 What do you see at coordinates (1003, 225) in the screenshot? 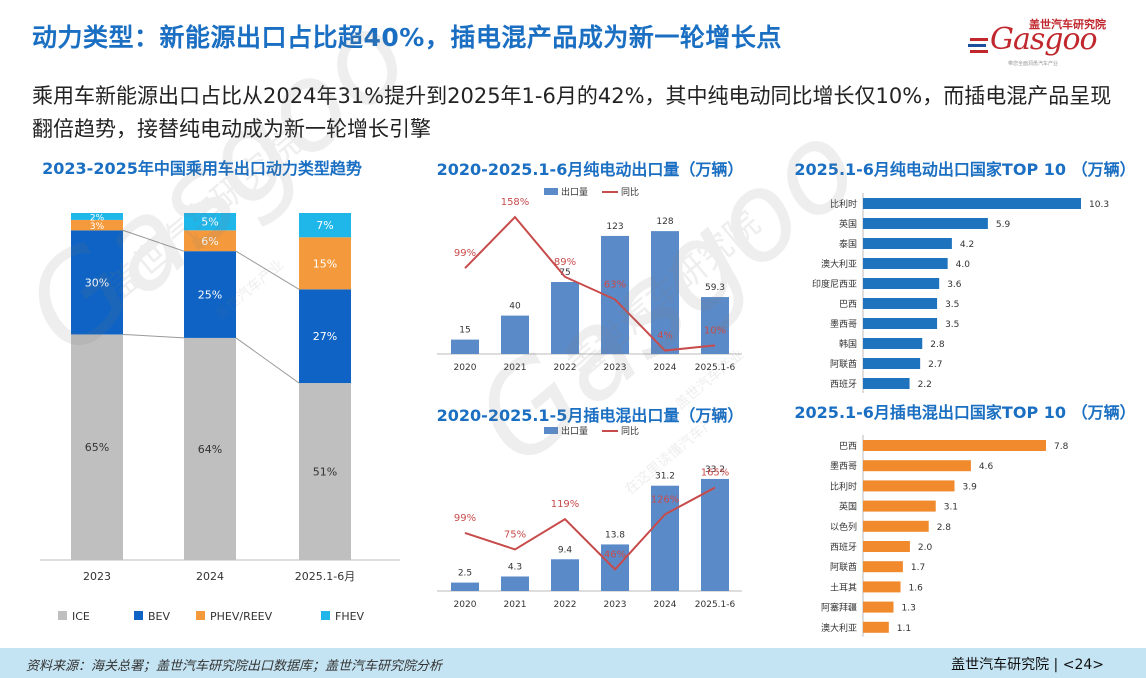
I see `data-label: 5.9` at bounding box center [1003, 225].